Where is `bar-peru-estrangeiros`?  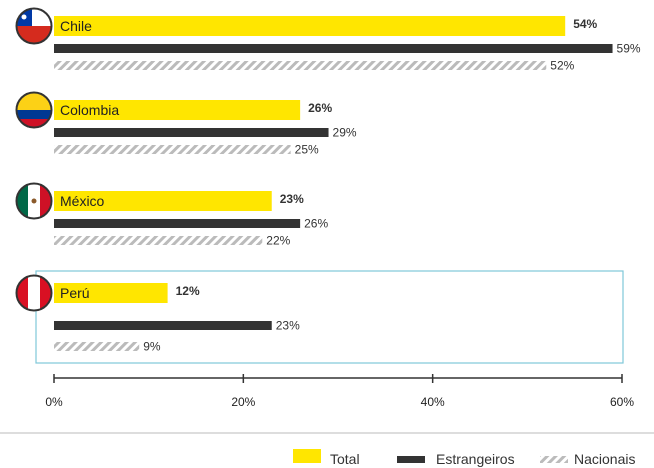 bar-peru-estrangeiros is located at coordinates (163, 325).